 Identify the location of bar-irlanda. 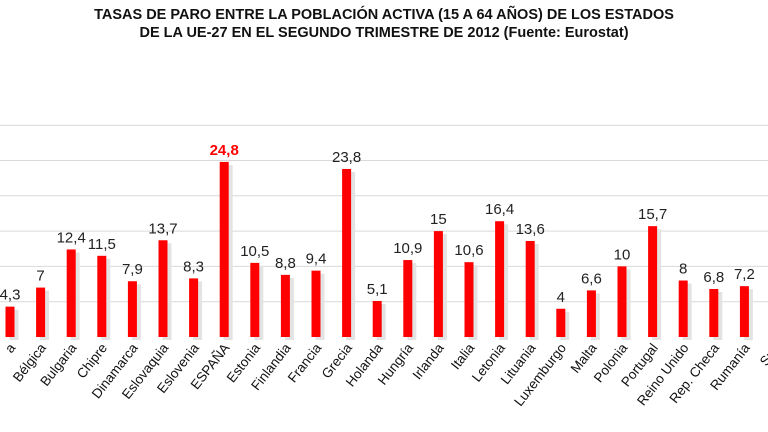
(438, 284).